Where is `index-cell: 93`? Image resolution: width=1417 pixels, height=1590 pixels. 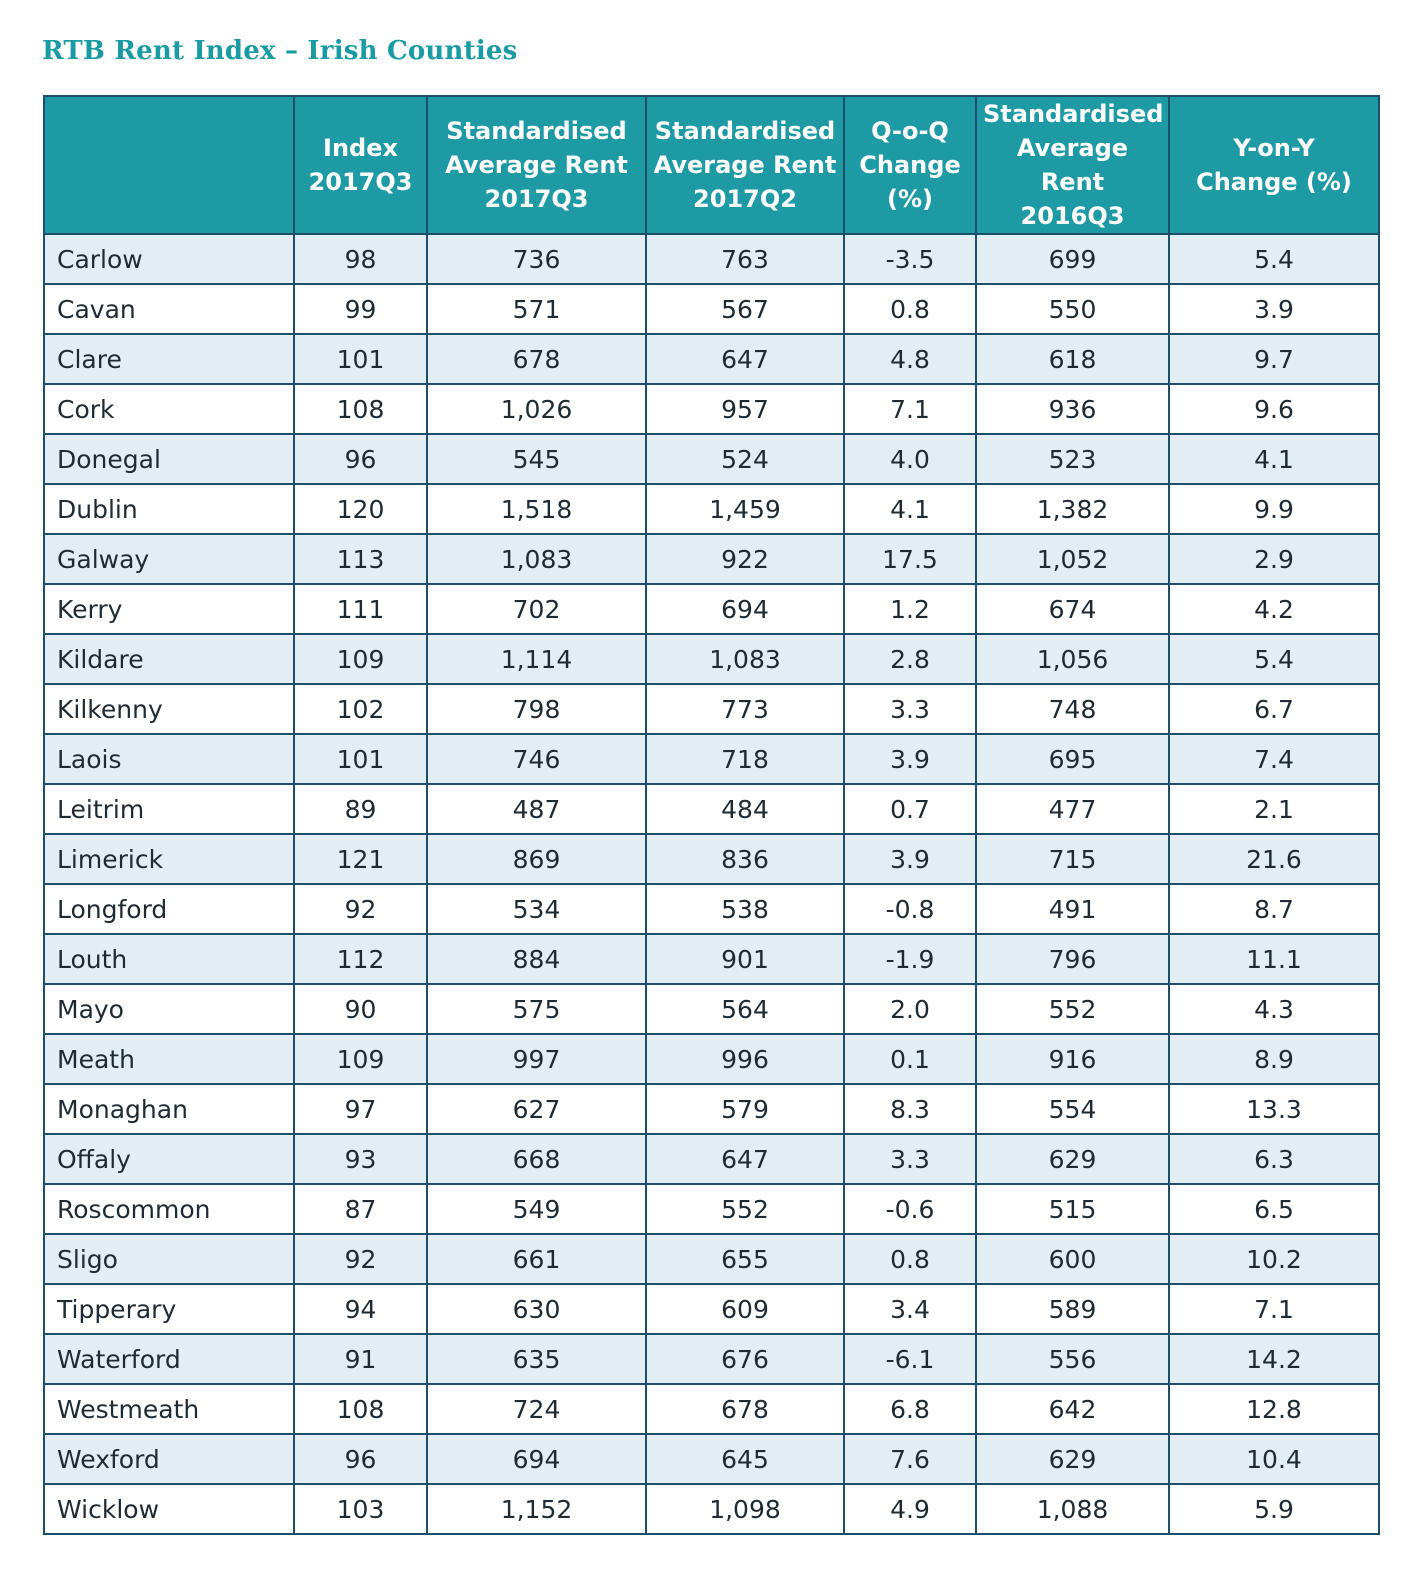 index-cell: 93 is located at coordinates (360, 1159).